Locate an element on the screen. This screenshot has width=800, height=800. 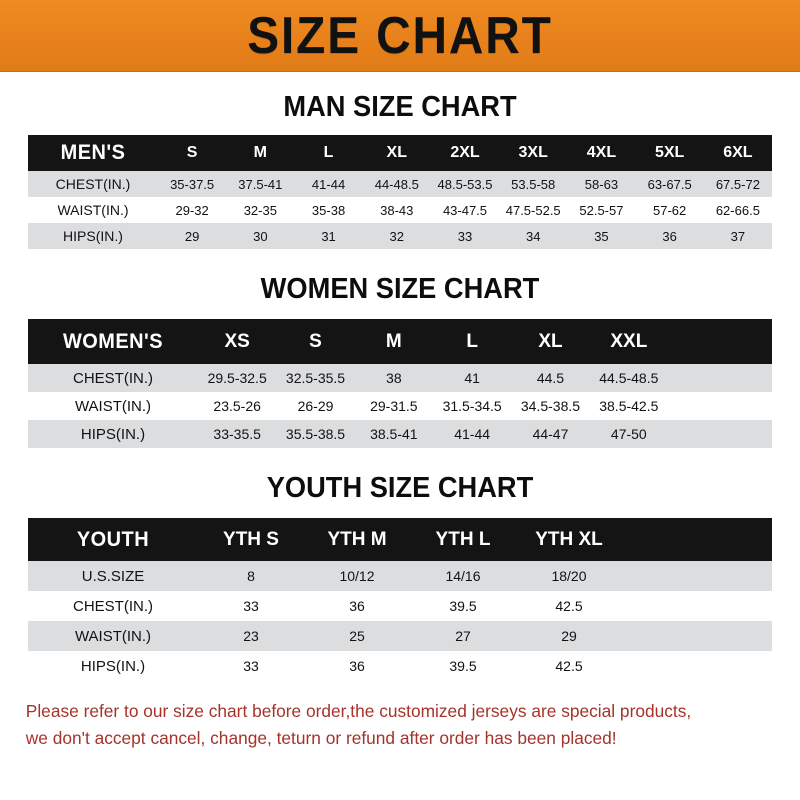
table-row: CHEST(IN.) 33 36 39.5 42.5 is located at coordinates (400, 606).